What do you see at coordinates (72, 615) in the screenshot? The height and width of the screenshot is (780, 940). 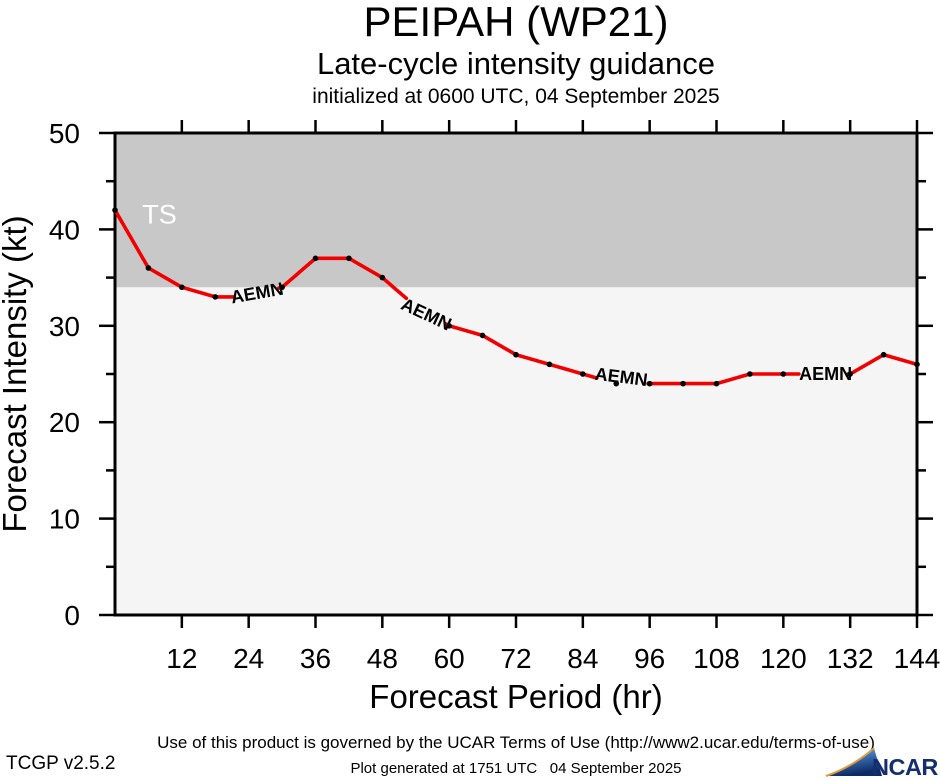 I see `y-tick-label: 0` at bounding box center [72, 615].